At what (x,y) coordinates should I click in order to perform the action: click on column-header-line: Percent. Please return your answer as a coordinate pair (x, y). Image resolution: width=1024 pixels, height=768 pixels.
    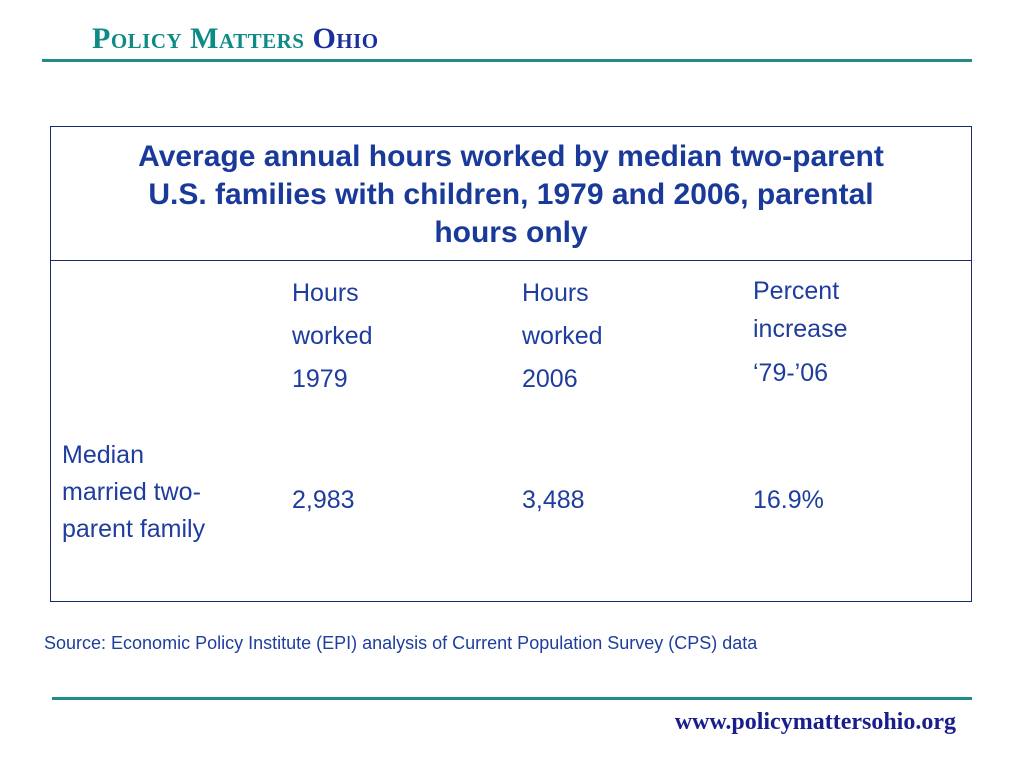
    Looking at the image, I should click on (796, 291).